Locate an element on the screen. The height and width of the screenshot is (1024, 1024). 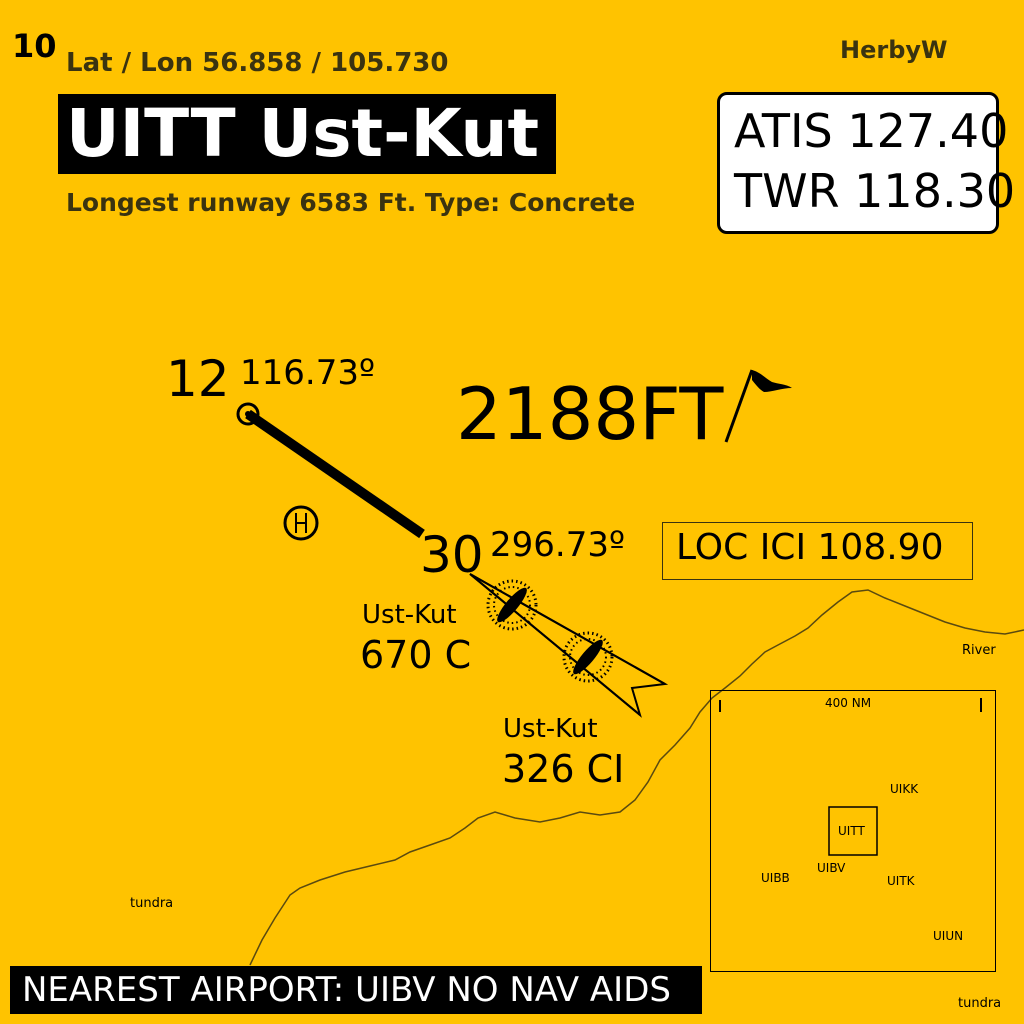
localizer-box is located at coordinates (817, 551).